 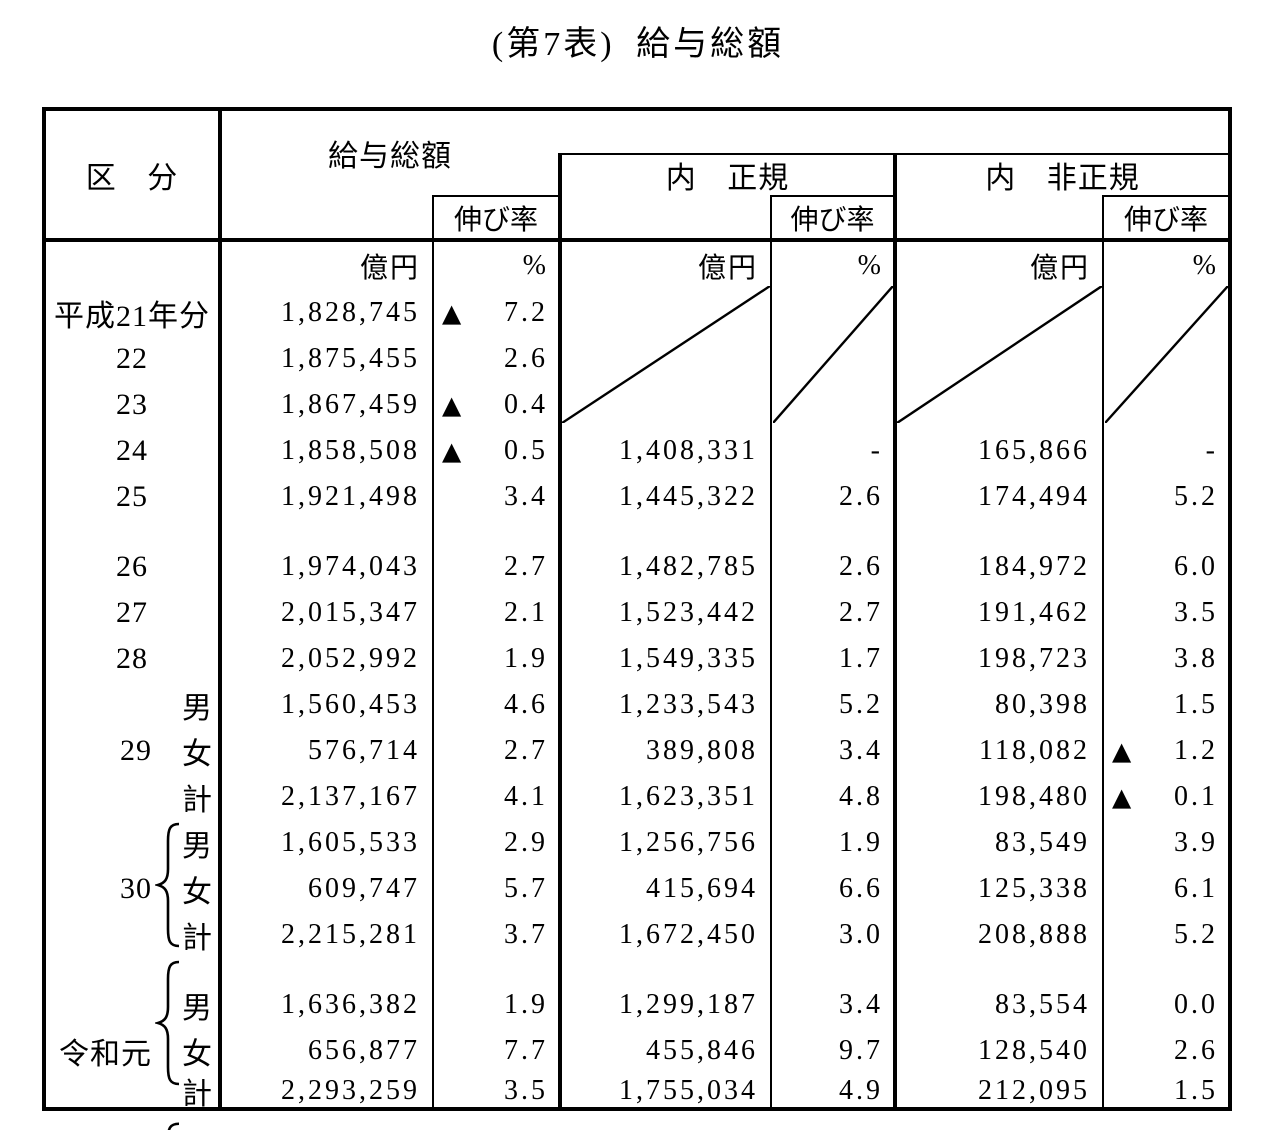 I want to click on gender-label: 計, so click(x=197, y=938).